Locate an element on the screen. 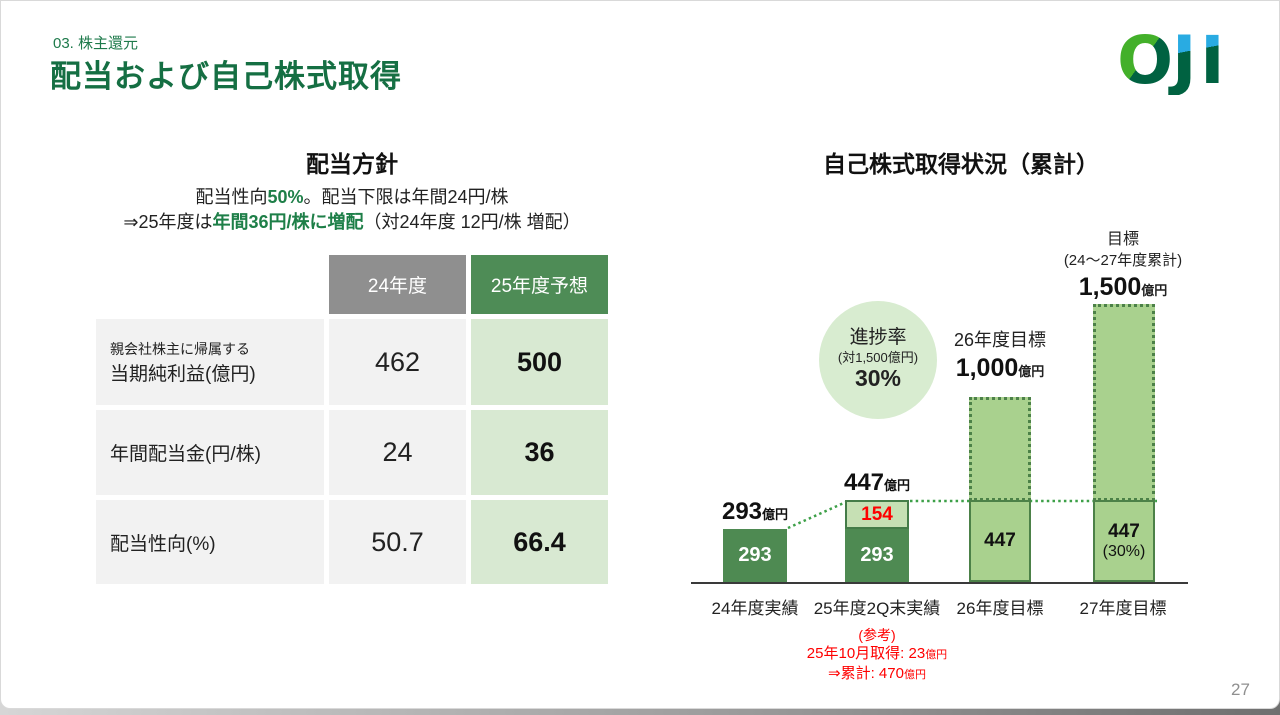 The height and width of the screenshot is (715, 1280). annual-dividend-fy25: 36 is located at coordinates (539, 452).